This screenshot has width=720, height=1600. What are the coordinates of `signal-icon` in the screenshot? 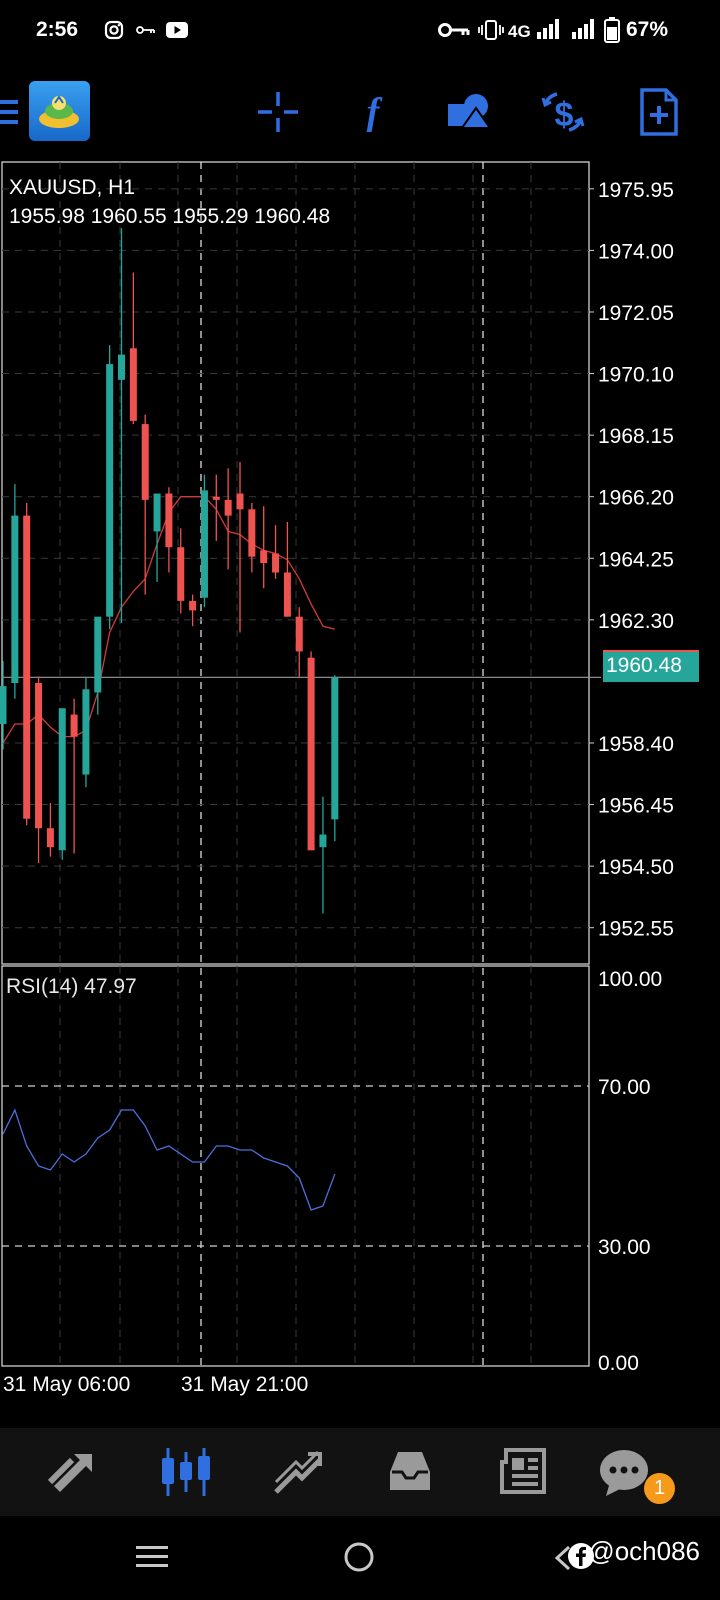 It's located at (548, 29).